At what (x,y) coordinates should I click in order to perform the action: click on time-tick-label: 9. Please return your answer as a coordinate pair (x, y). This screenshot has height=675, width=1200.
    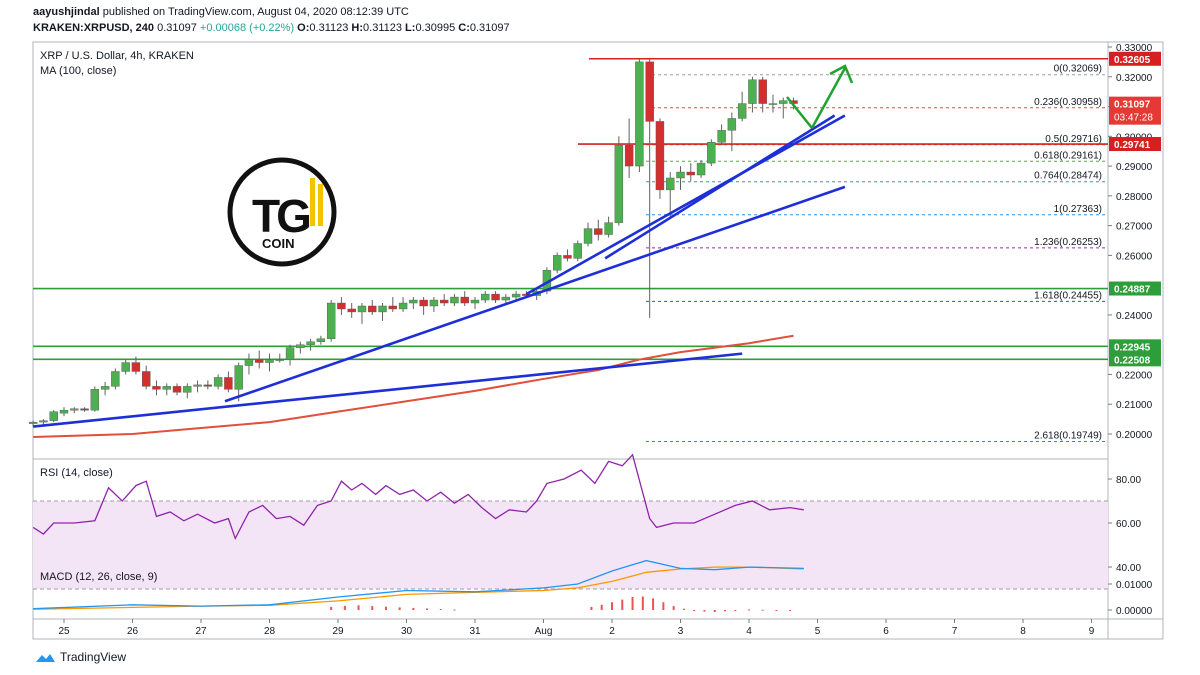
    Looking at the image, I should click on (1092, 631).